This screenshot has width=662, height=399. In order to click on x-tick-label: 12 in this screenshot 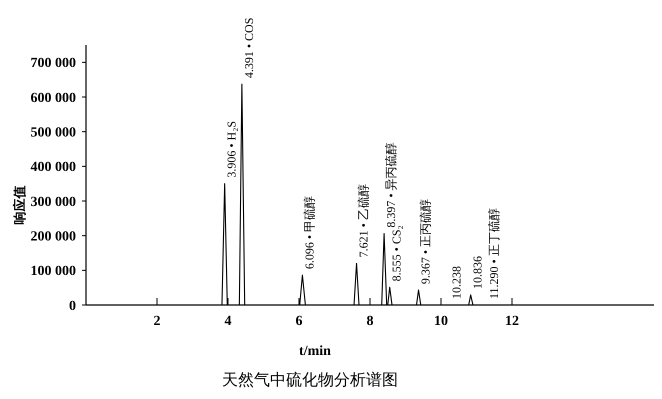, I will do `click(512, 321)`.